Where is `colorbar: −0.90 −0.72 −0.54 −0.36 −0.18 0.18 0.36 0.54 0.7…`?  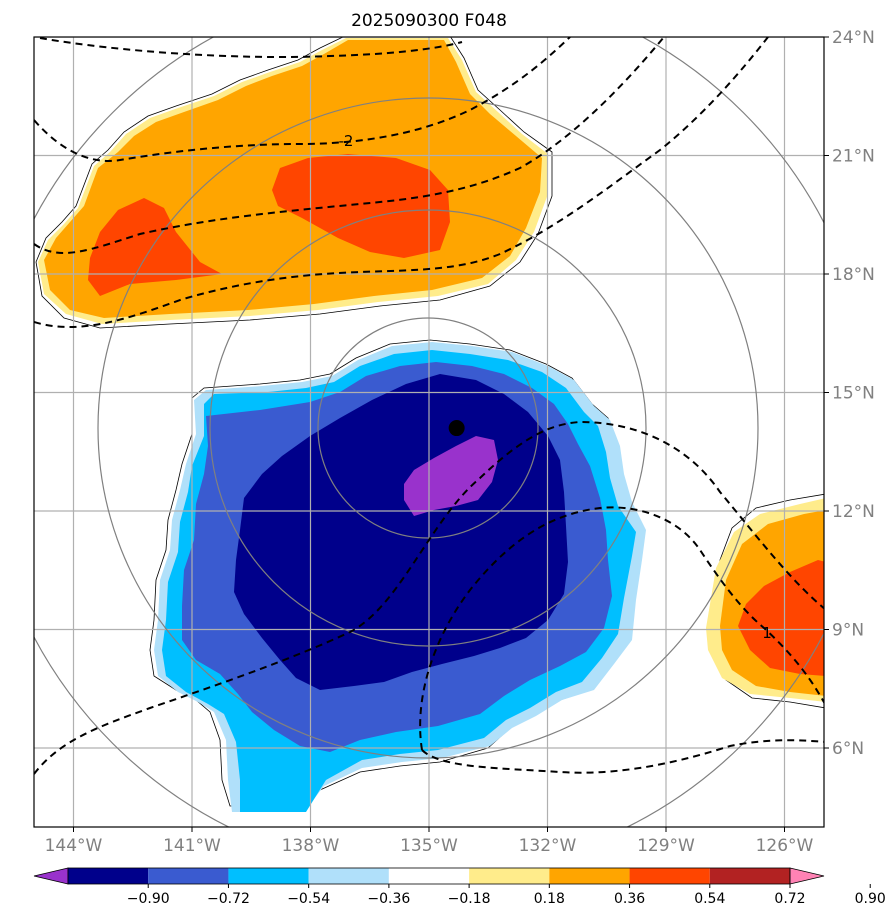
colorbar: −0.90 −0.72 −0.54 −0.36 −0.18 0.18 0.36 0.54 0.7… is located at coordinates (459, 887).